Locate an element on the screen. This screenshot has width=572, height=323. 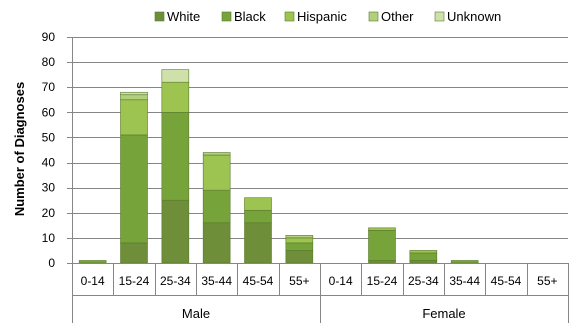
y-tick-labels: 0 10 20 30 40 50 60 70 80 90 is located at coordinates (57, 150).